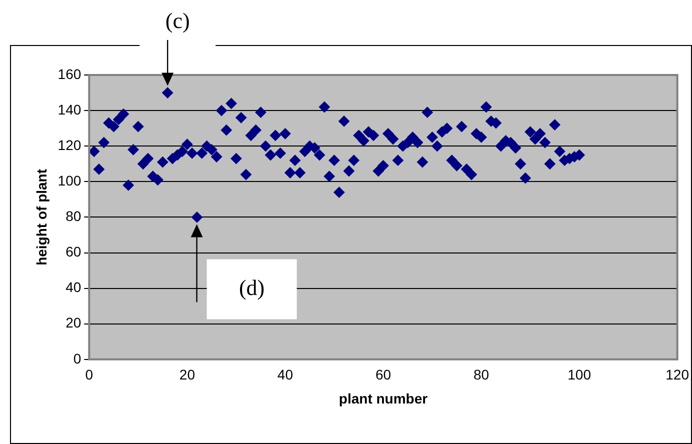  What do you see at coordinates (383, 374) in the screenshot?
I see `x-tick-label: 60` at bounding box center [383, 374].